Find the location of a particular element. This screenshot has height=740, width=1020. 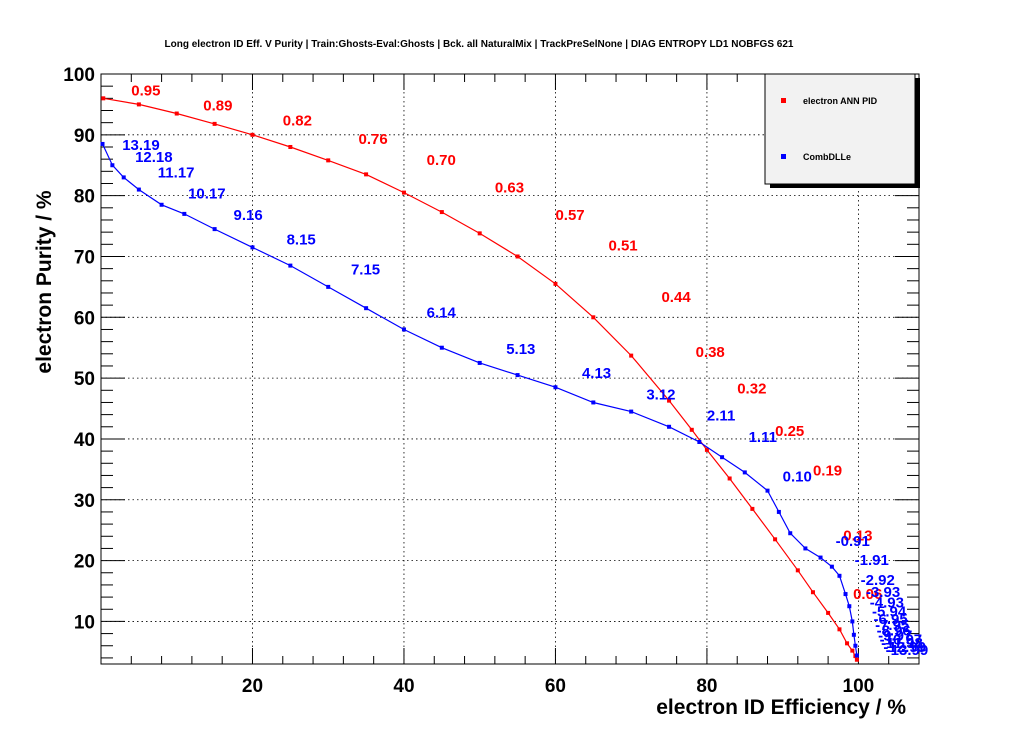

cut-label: -7.95 is located at coordinates (892, 625).